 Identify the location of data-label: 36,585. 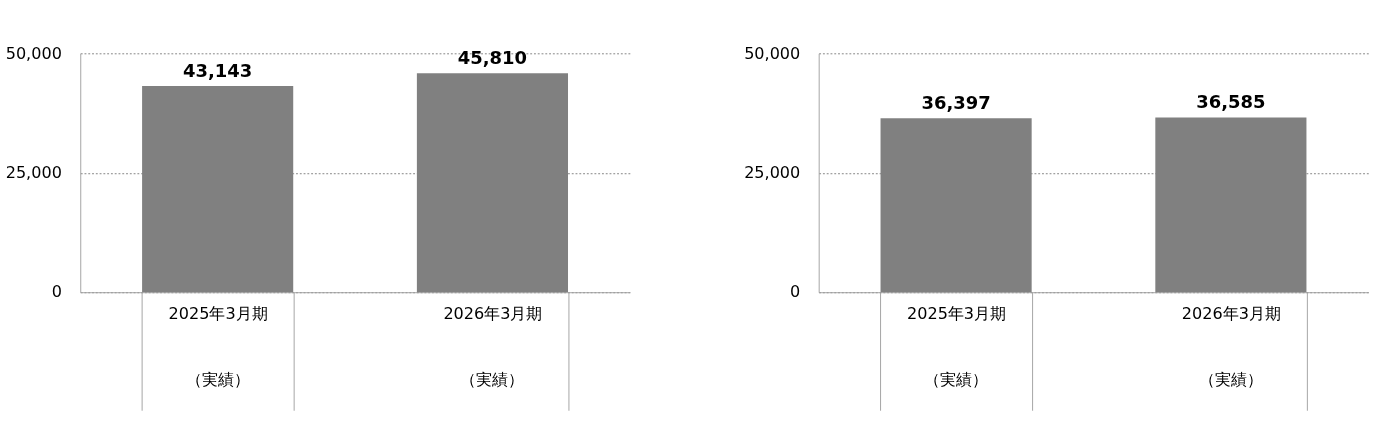
(1231, 101).